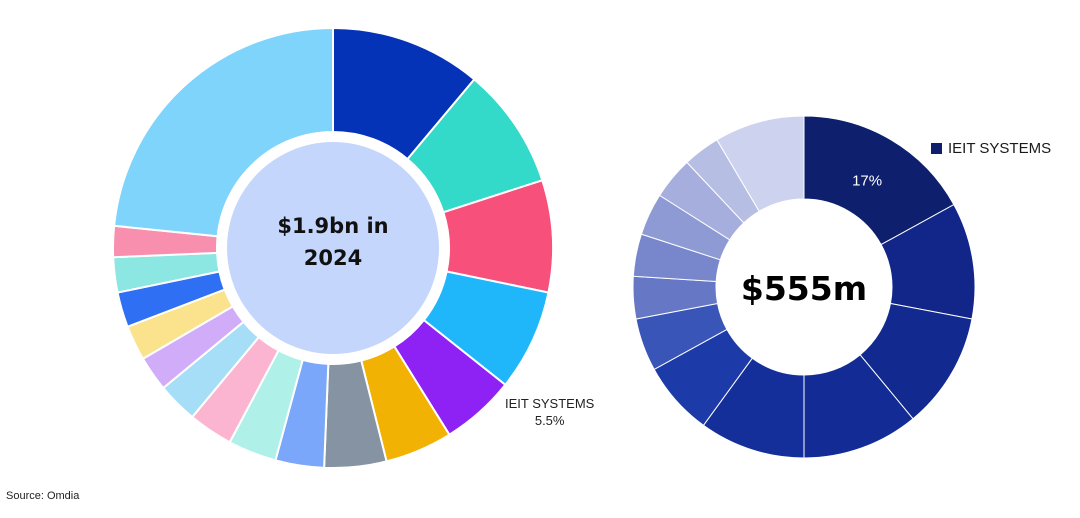 The width and height of the screenshot is (1080, 518). What do you see at coordinates (333, 258) in the screenshot?
I see `left-center-label-line: 2024` at bounding box center [333, 258].